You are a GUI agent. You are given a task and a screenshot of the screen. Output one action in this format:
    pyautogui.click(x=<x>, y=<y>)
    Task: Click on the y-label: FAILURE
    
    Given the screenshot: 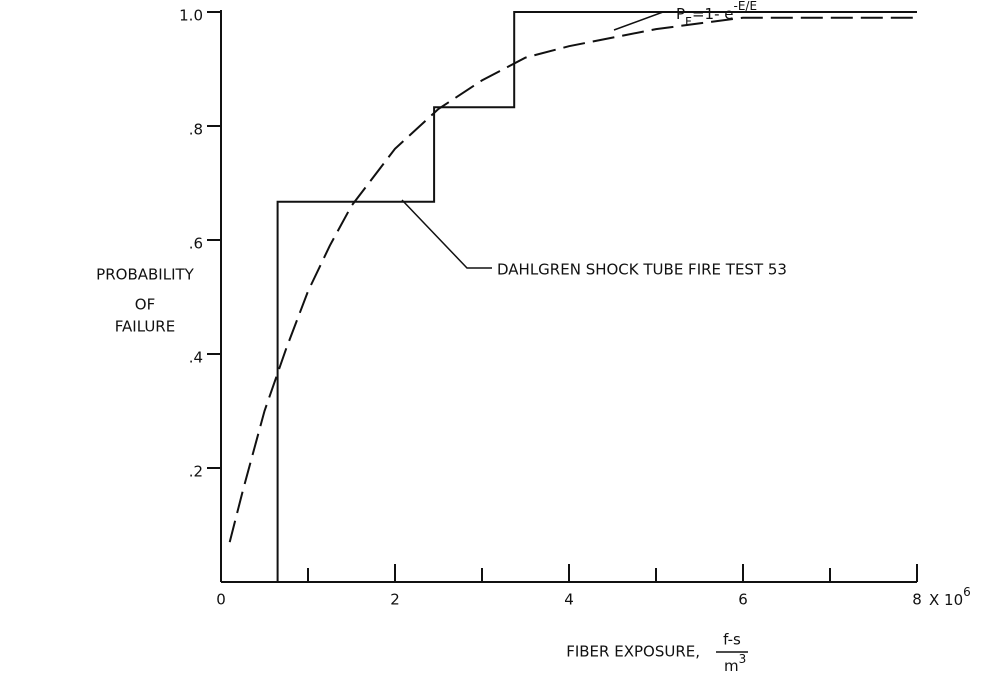 What is the action you would take?
    pyautogui.click(x=145, y=327)
    